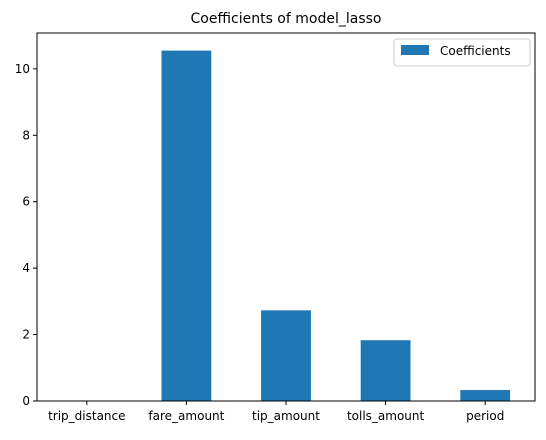 The image size is (546, 440). Describe the element at coordinates (26, 235) in the screenshot. I see `y-axis: 0 2 4 6 8 10` at that location.